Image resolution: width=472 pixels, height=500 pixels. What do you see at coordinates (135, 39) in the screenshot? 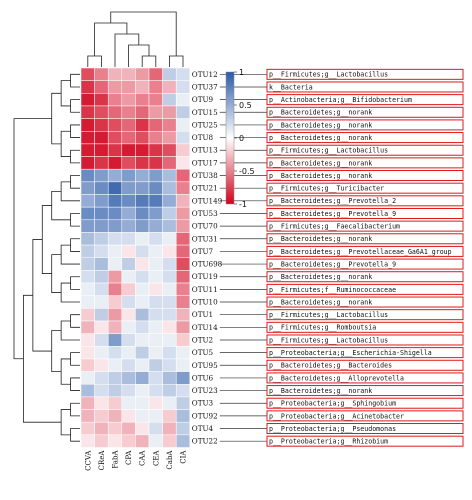
I see `column-dendrogram` at bounding box center [135, 39].